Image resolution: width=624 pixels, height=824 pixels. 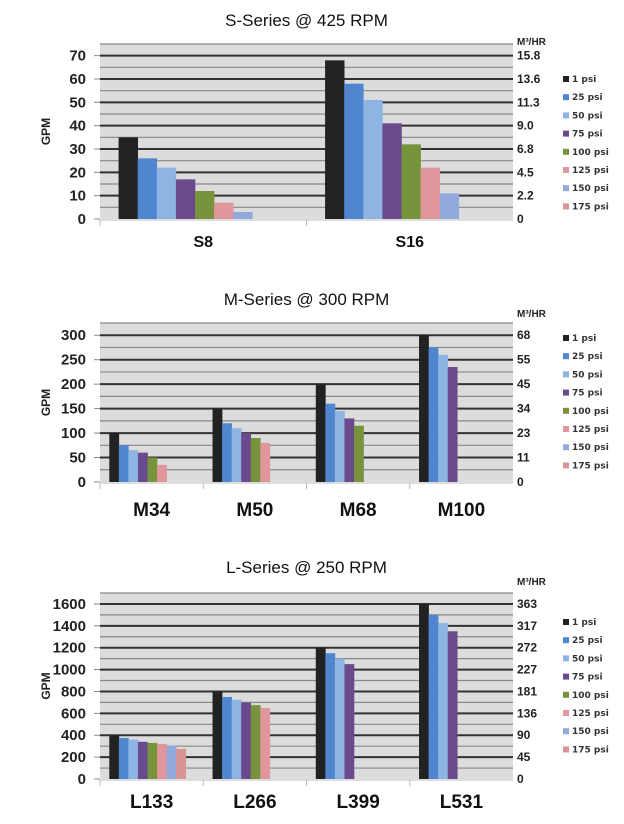 I want to click on y-tick-label: 150, so click(x=73, y=409).